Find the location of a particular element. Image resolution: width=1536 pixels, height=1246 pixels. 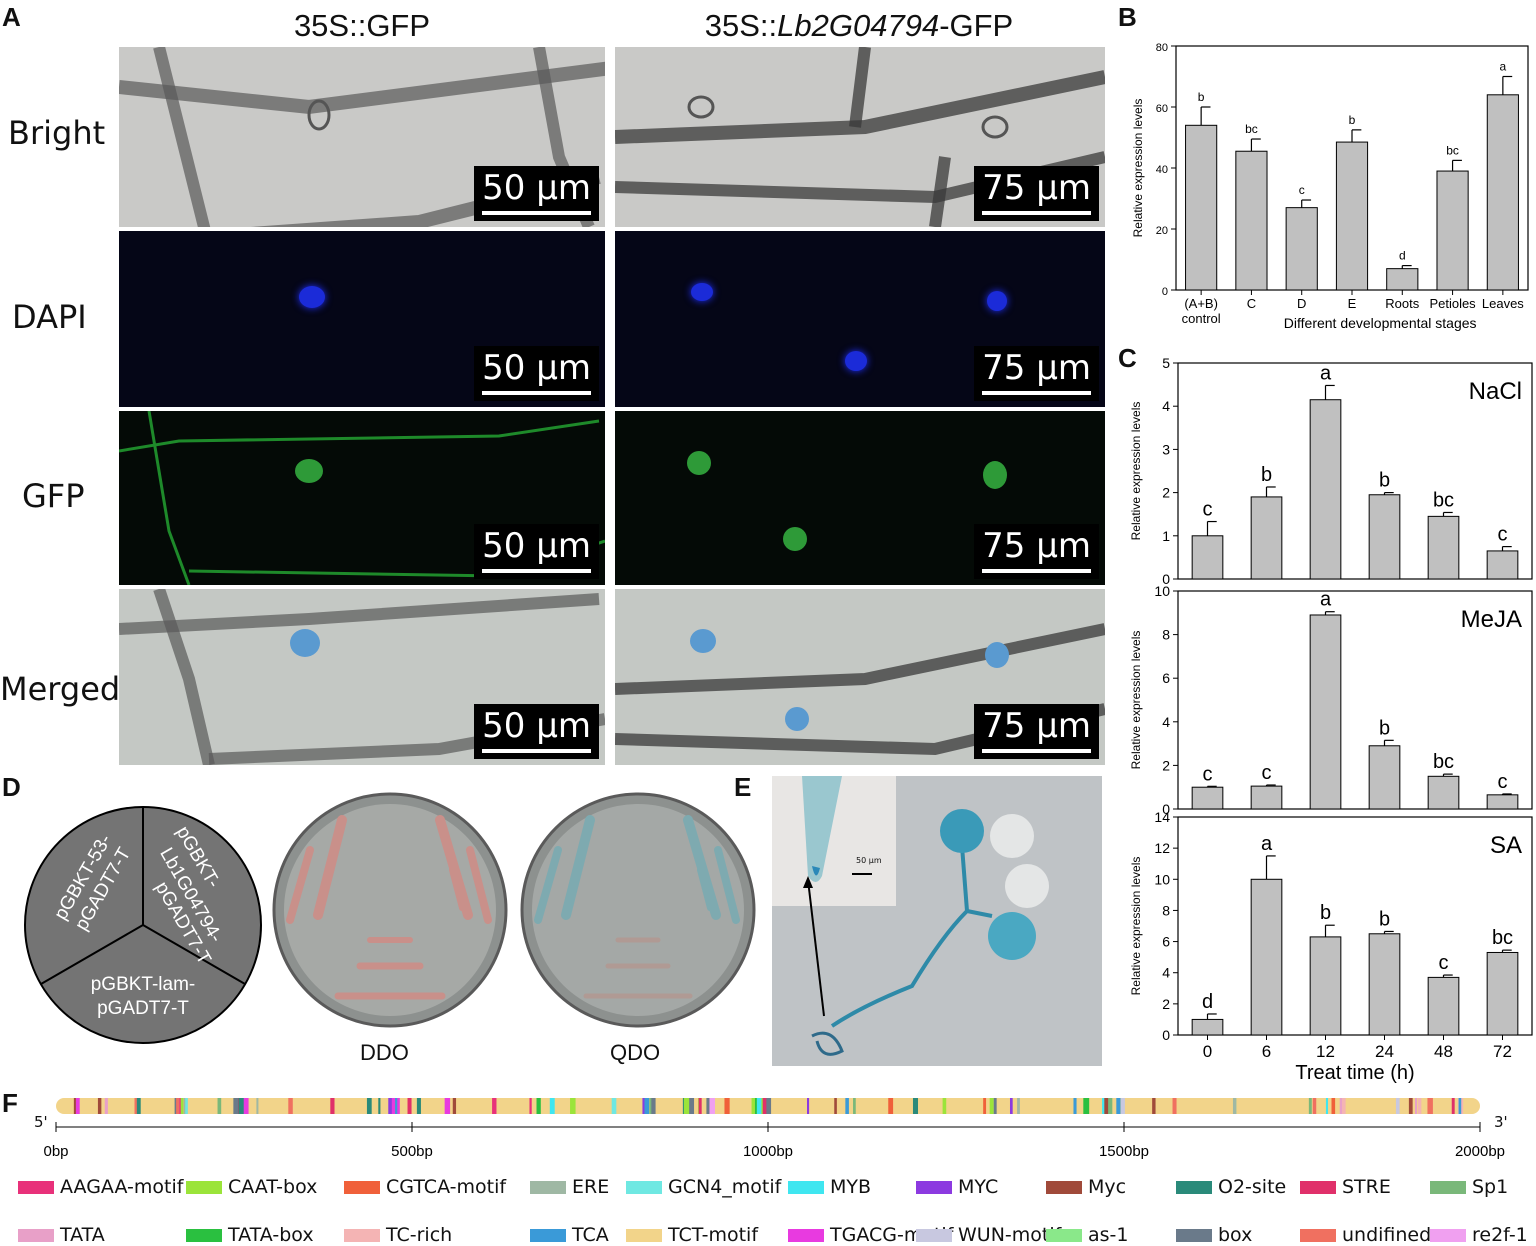

row-label-dapi: DAPI is located at coordinates (49, 317).